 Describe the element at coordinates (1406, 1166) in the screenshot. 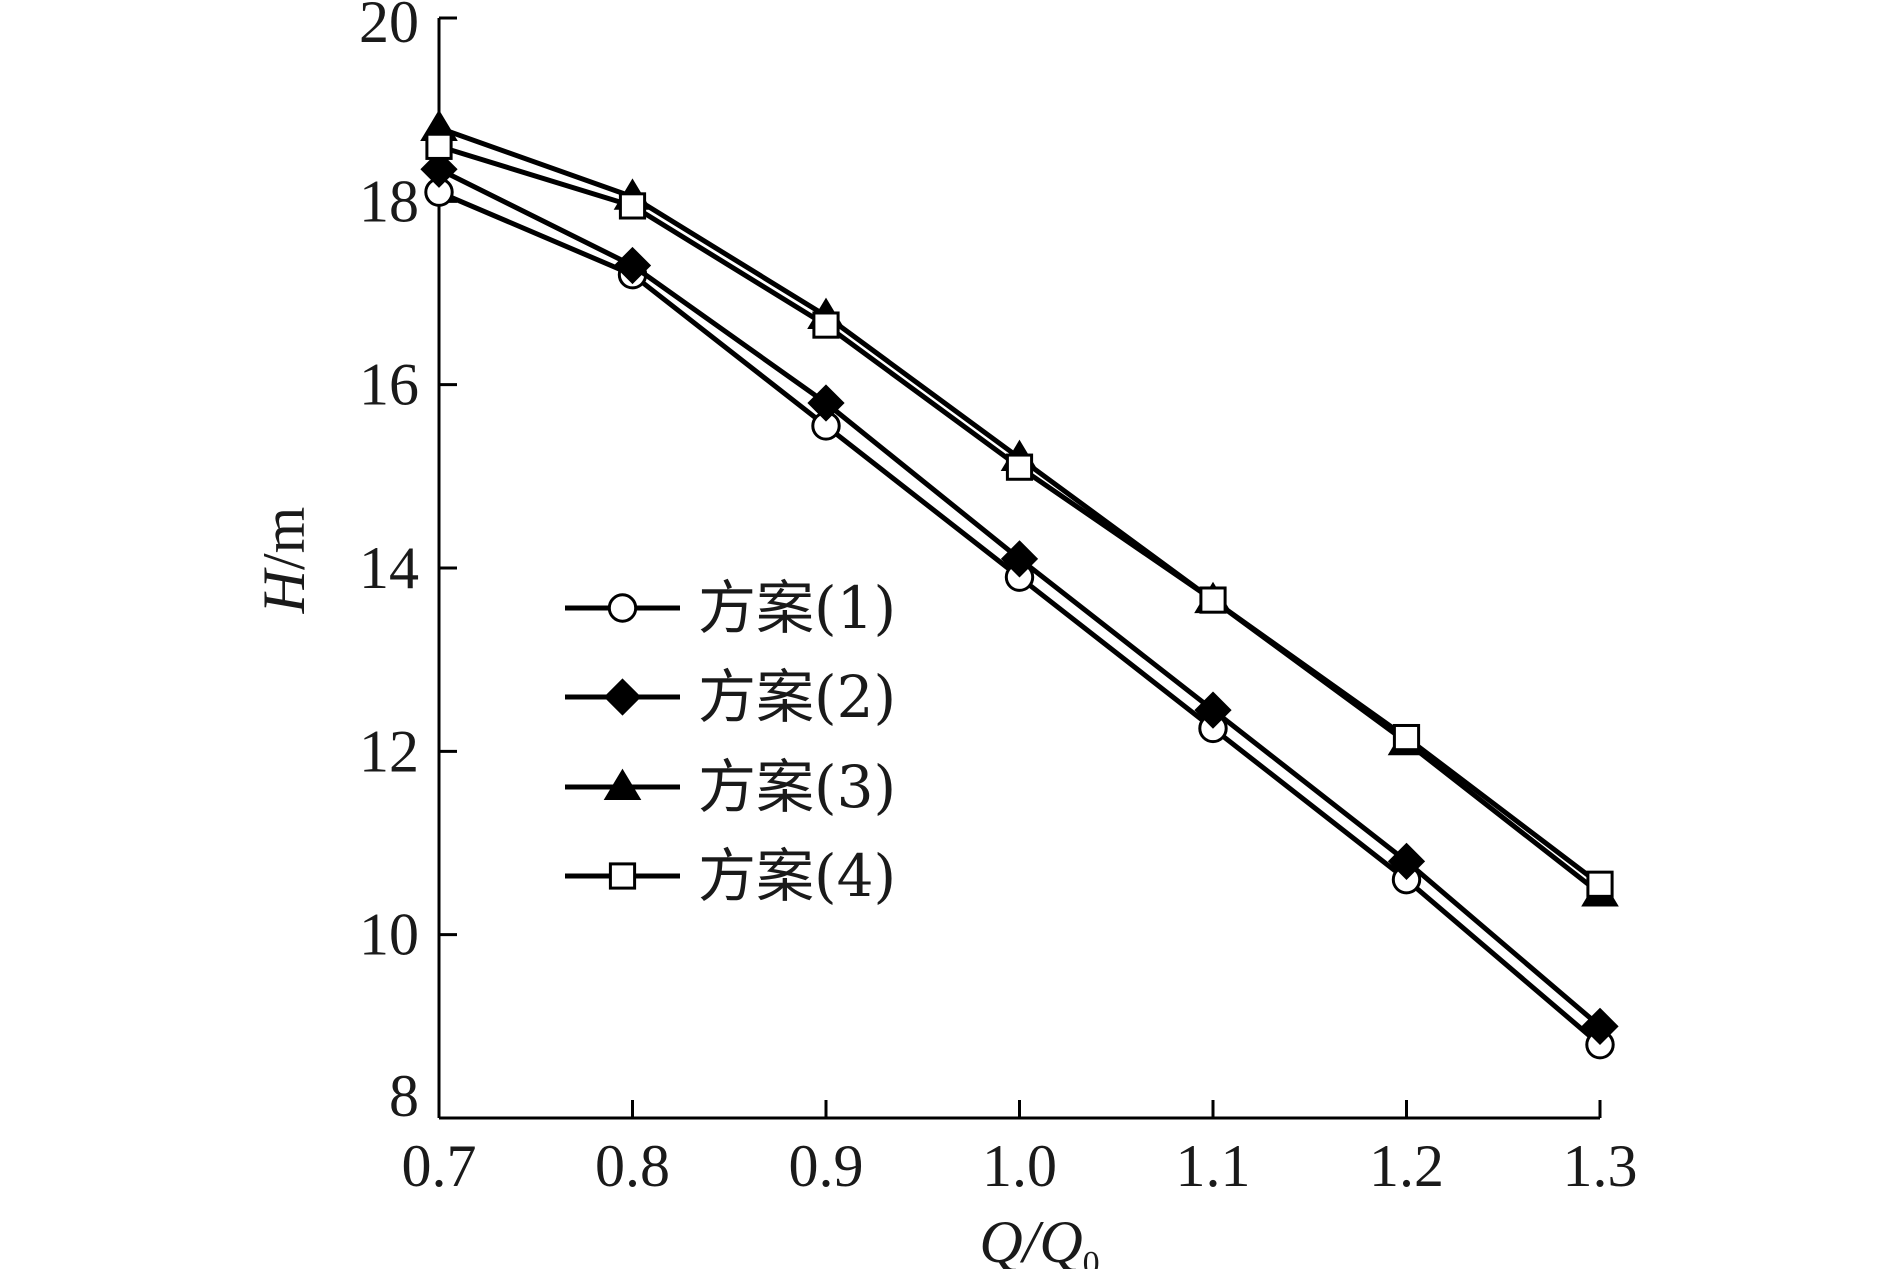

I see `x-tick-label: 1.2` at that location.